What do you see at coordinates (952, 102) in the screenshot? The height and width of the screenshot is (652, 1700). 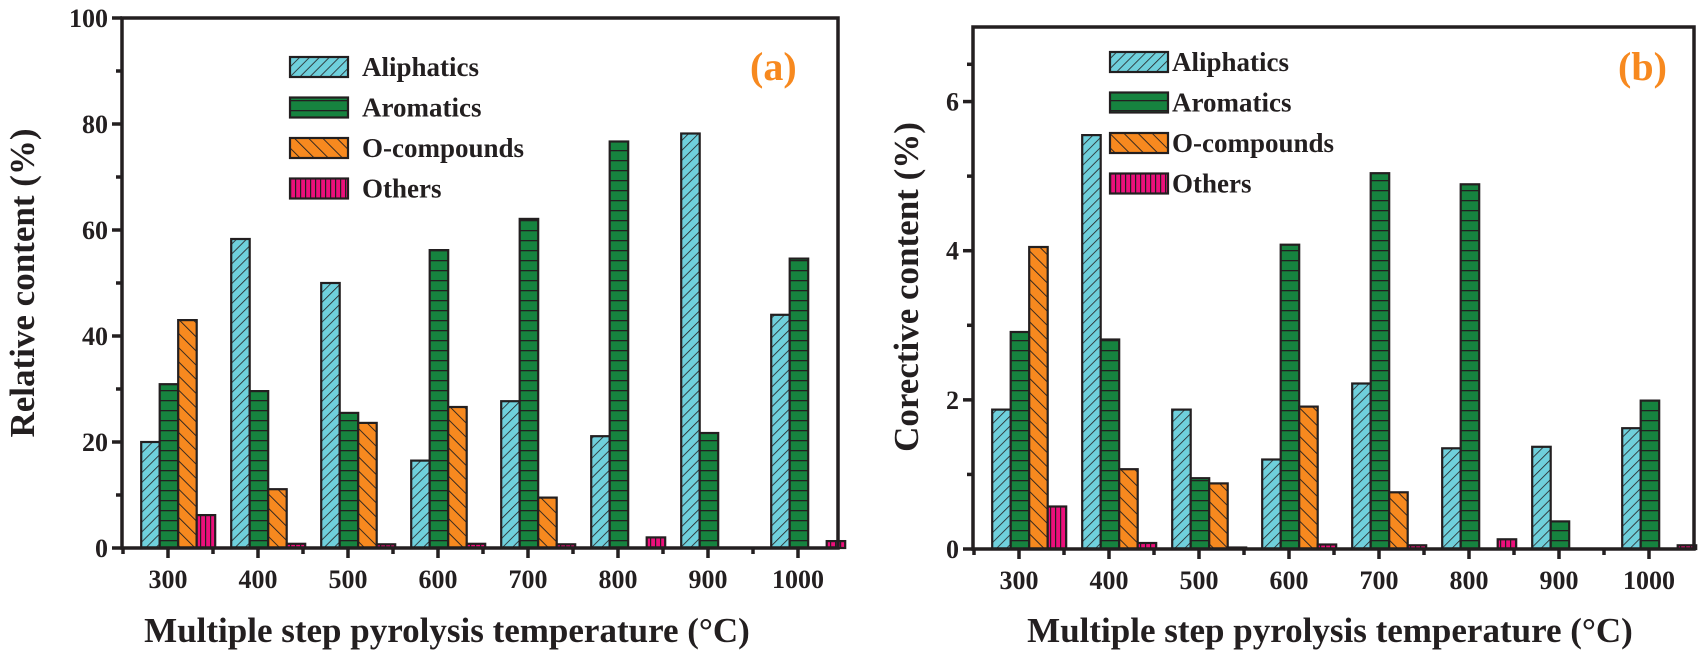 I see `y-tick-label: 6` at bounding box center [952, 102].